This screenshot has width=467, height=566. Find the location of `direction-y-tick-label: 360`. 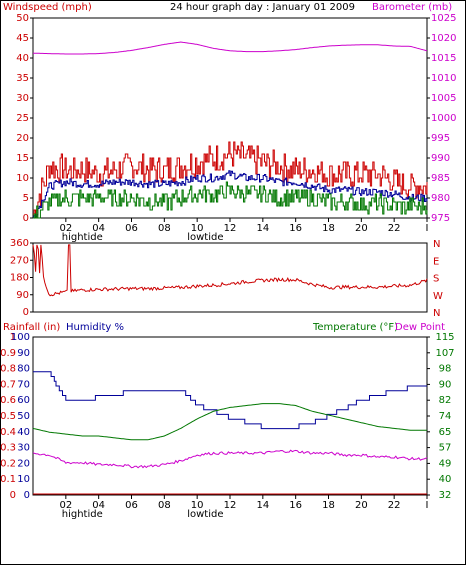

direction-y-tick-label: 360 is located at coordinates (19, 243).